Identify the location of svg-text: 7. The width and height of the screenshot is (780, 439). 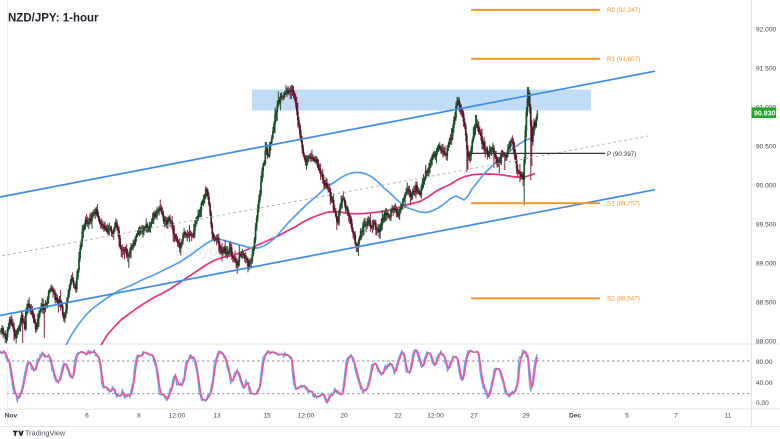
(676, 416).